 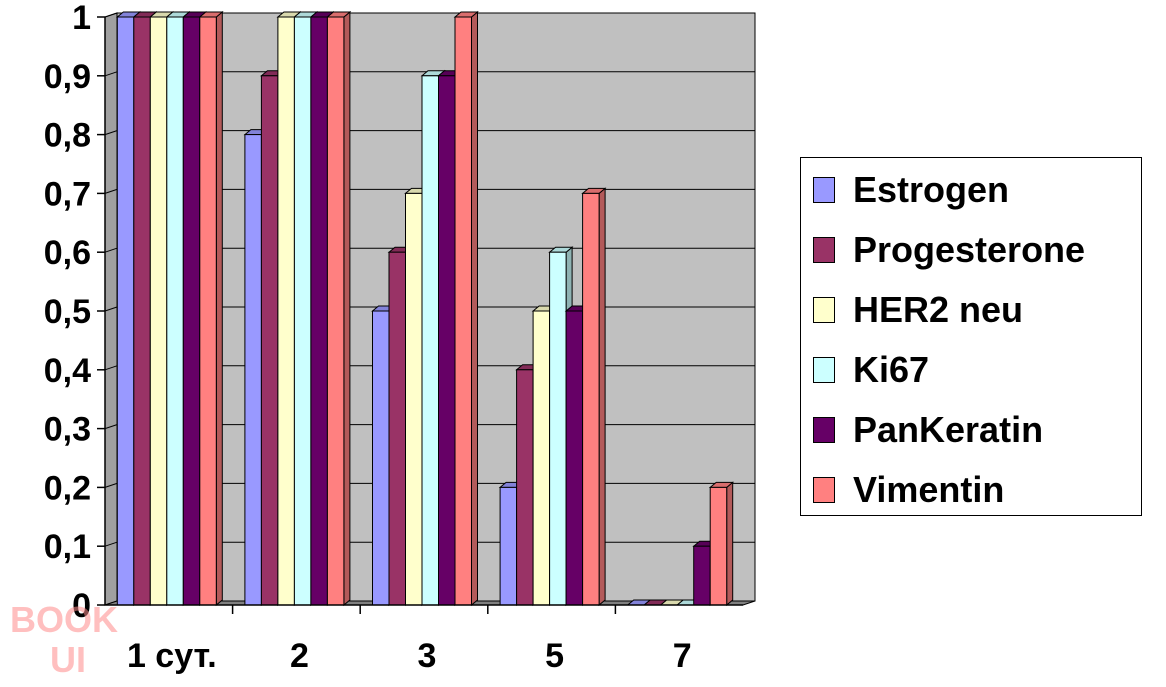 I want to click on legend-label: HER2 neu, so click(x=938, y=309).